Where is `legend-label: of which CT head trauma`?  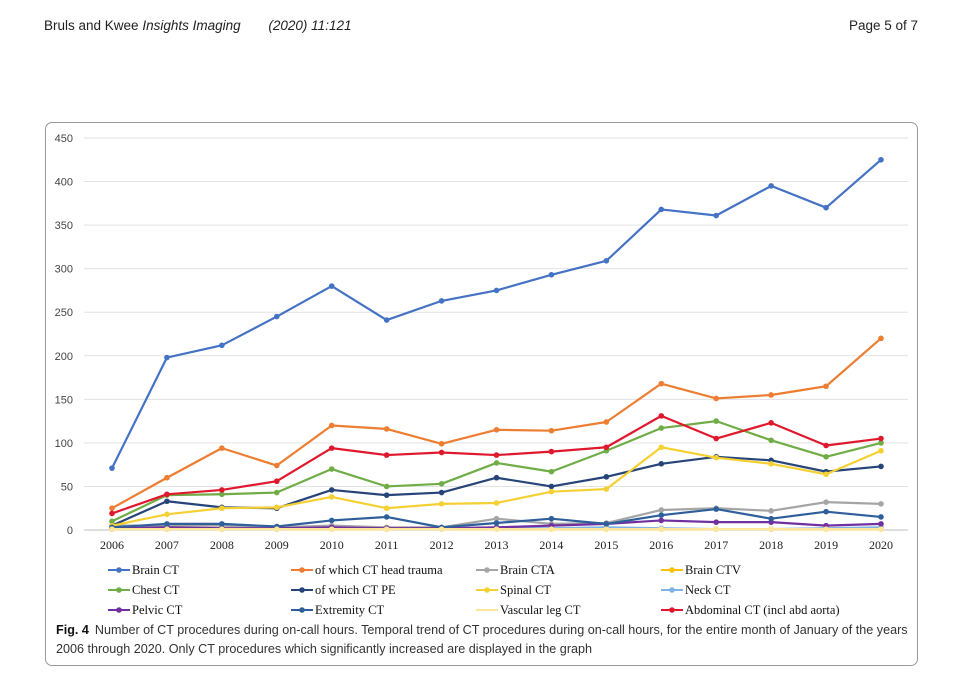
legend-label: of which CT head trauma is located at coordinates (379, 570).